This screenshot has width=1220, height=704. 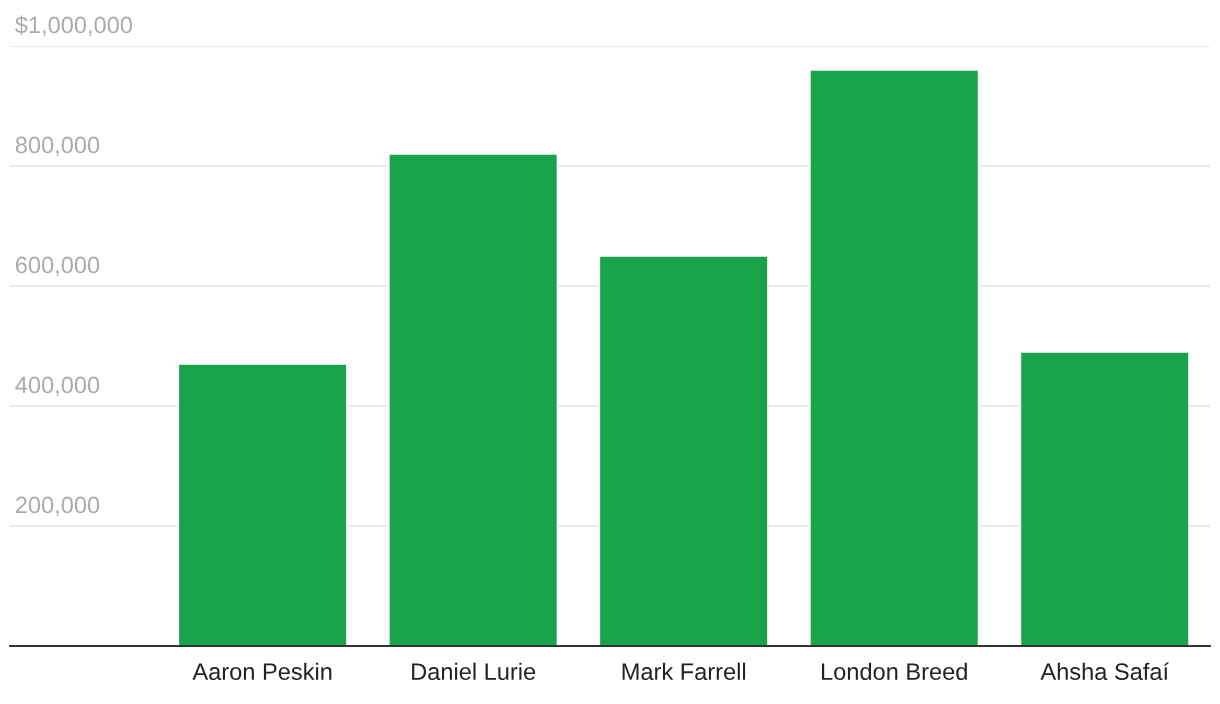 I want to click on x-tick-label: Aaron Peskin, so click(x=262, y=671).